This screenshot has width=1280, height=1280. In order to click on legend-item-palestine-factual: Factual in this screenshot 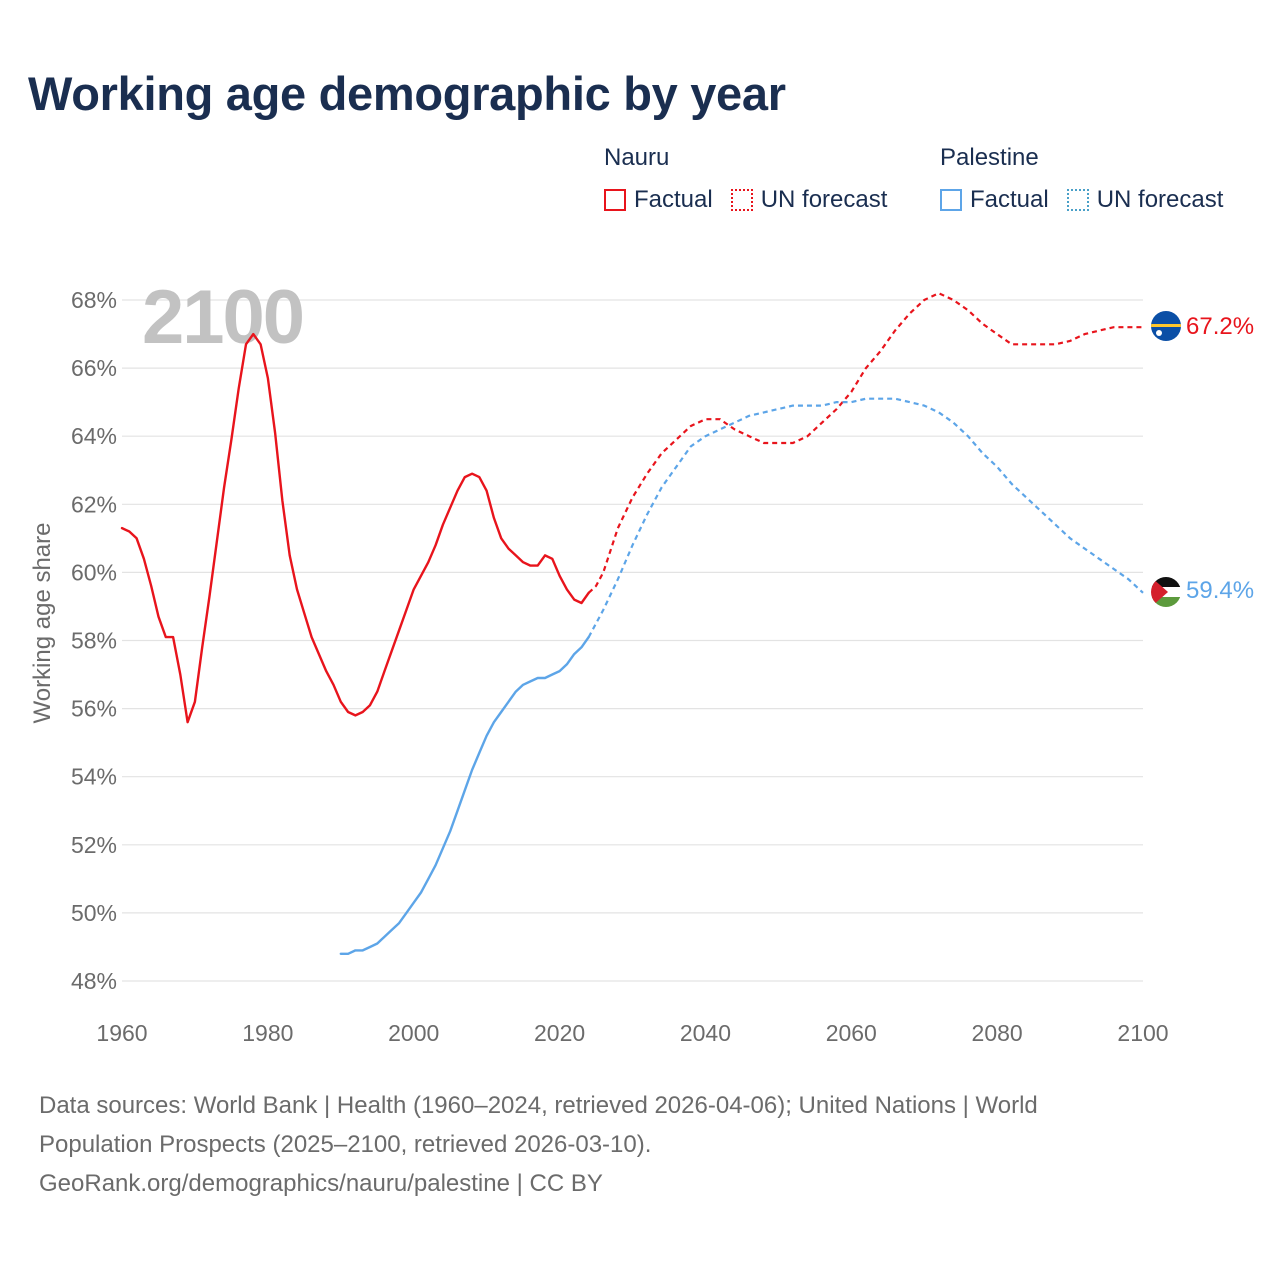, I will do `click(994, 200)`.